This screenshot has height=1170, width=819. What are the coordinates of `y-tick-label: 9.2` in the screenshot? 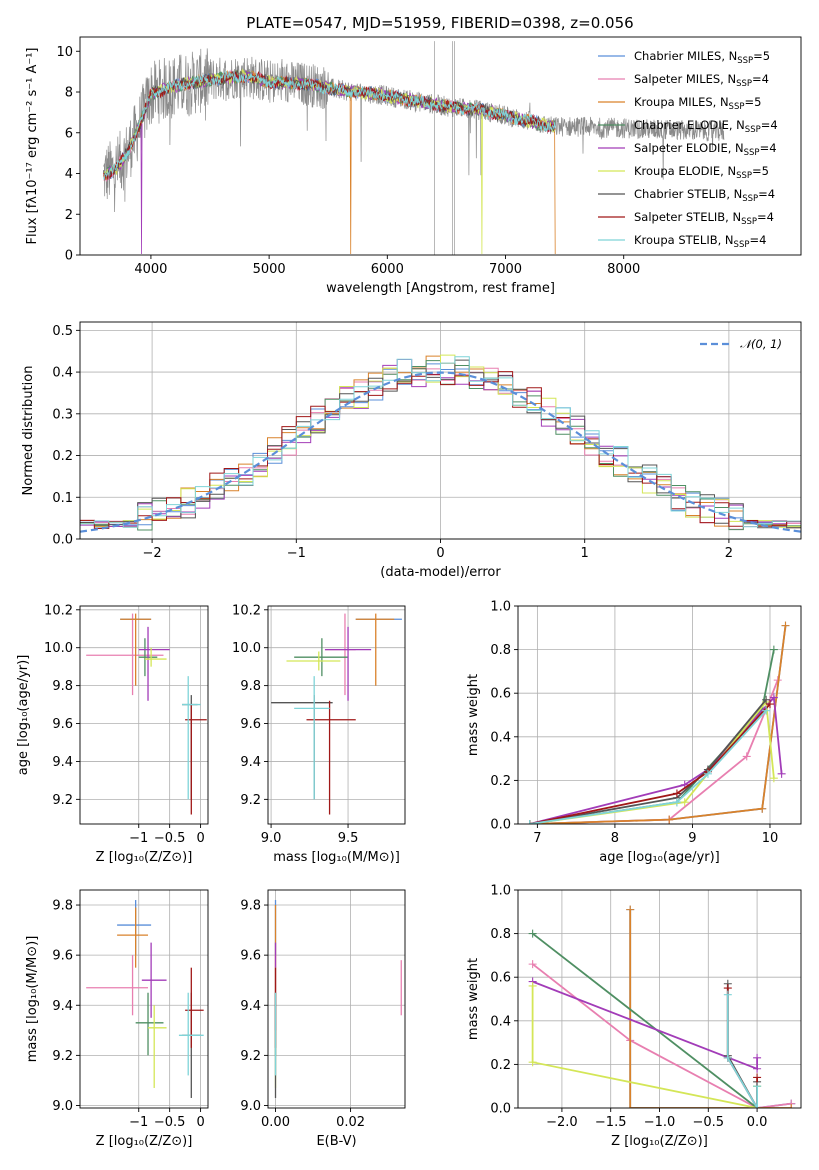 It's located at (250, 800).